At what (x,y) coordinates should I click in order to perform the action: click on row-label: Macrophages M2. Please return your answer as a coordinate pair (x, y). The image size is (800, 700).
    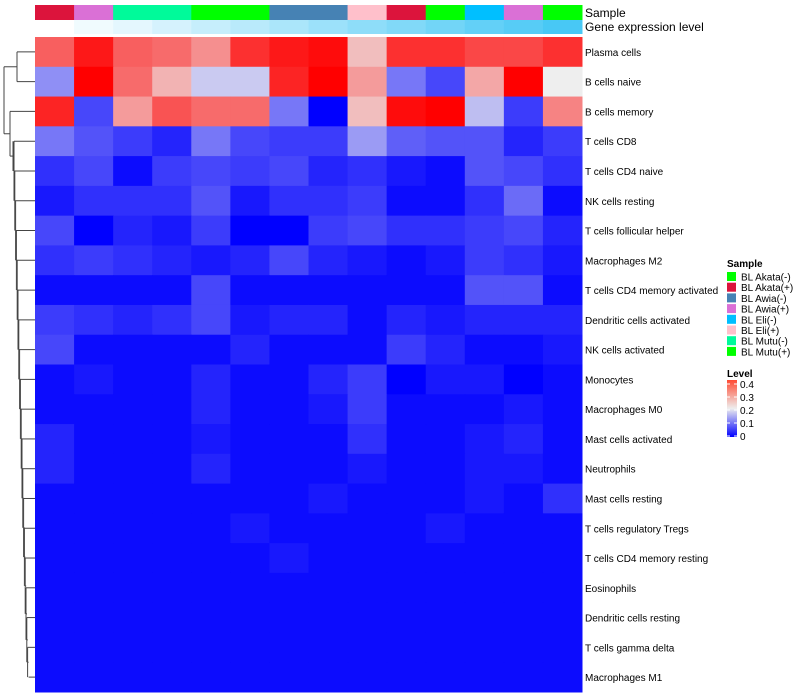
    Looking at the image, I should click on (624, 261).